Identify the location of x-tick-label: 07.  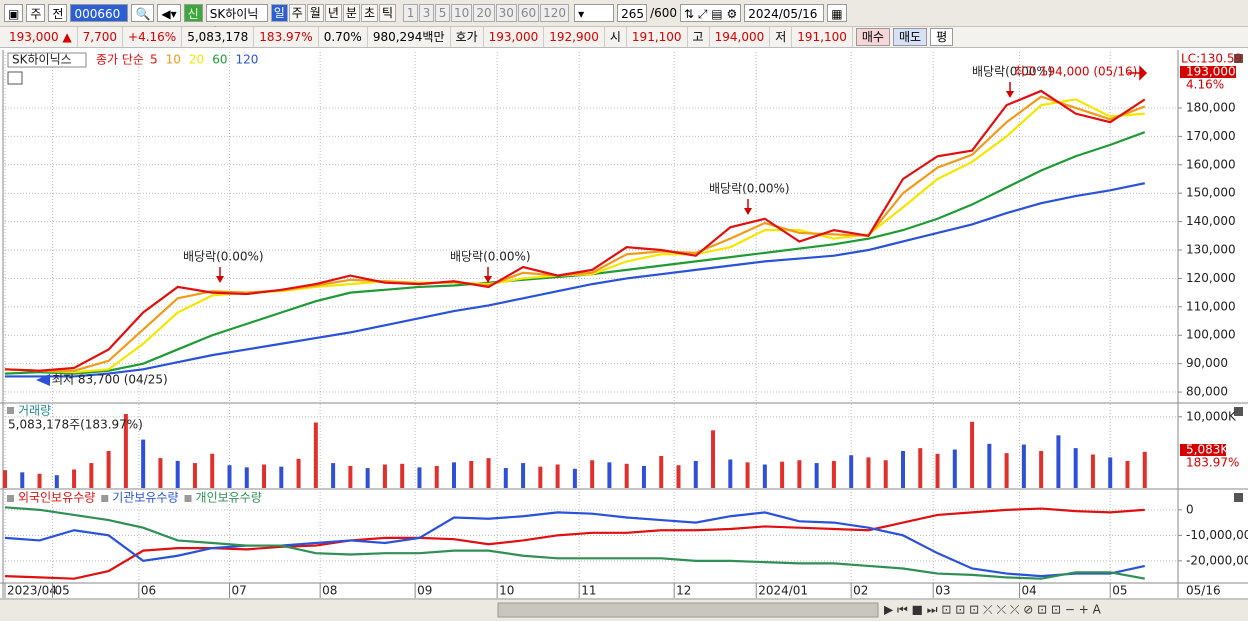
(238, 591).